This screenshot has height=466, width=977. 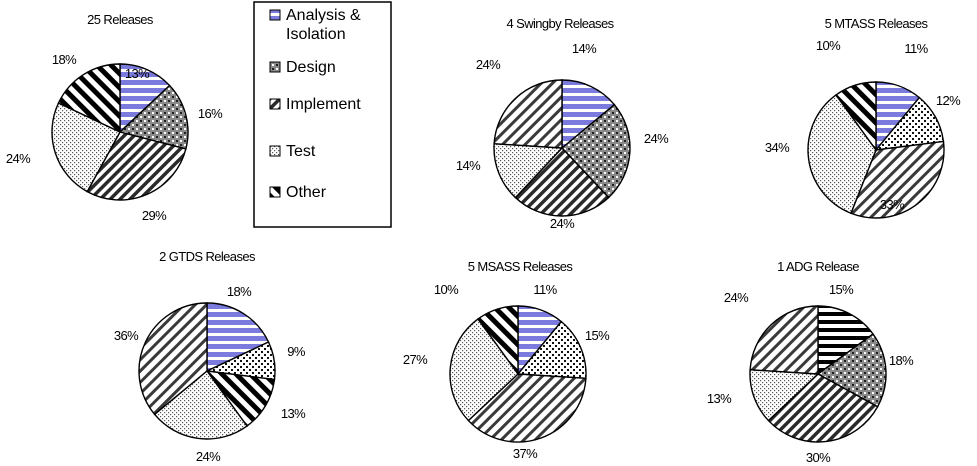 What do you see at coordinates (315, 25) in the screenshot?
I see `legend-item: Analysis & Isolation` at bounding box center [315, 25].